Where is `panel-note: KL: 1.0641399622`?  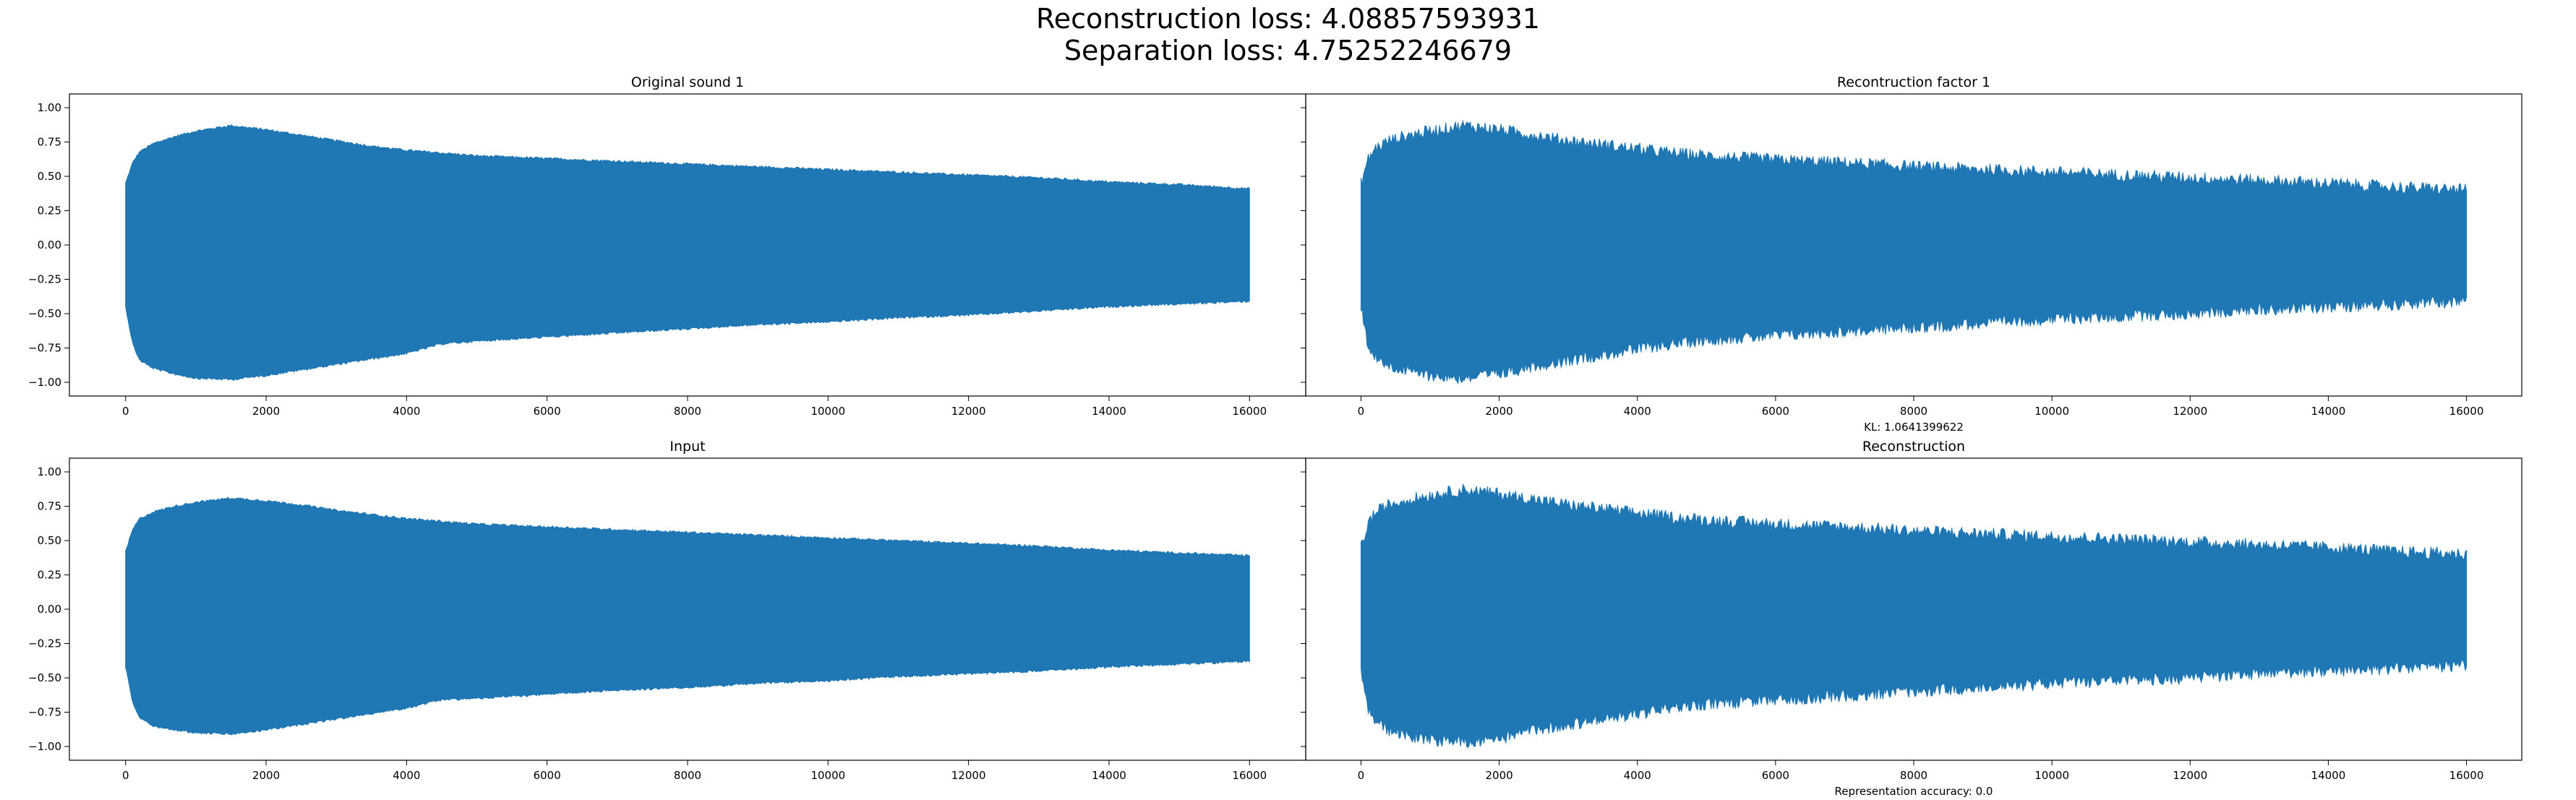
panel-note: KL: 1.0641399622 is located at coordinates (1914, 427).